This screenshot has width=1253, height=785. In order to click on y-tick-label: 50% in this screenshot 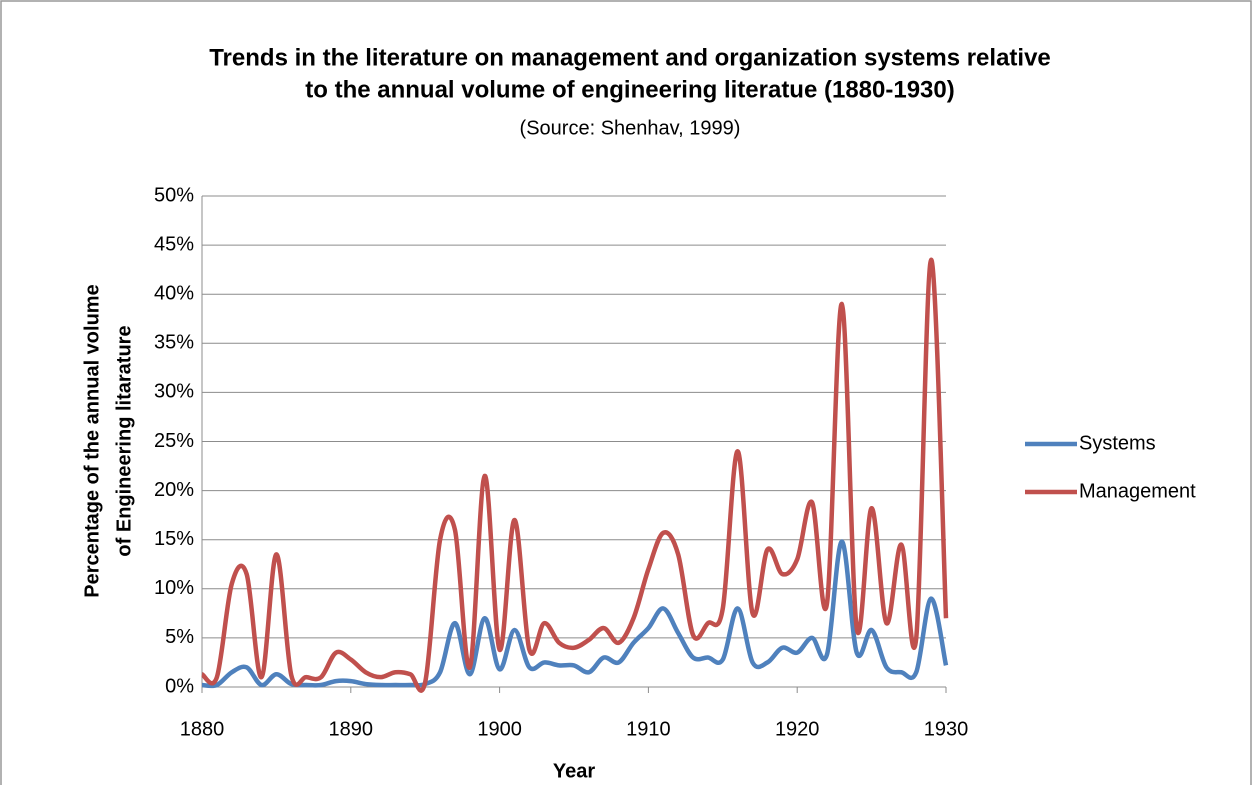, I will do `click(174, 195)`.